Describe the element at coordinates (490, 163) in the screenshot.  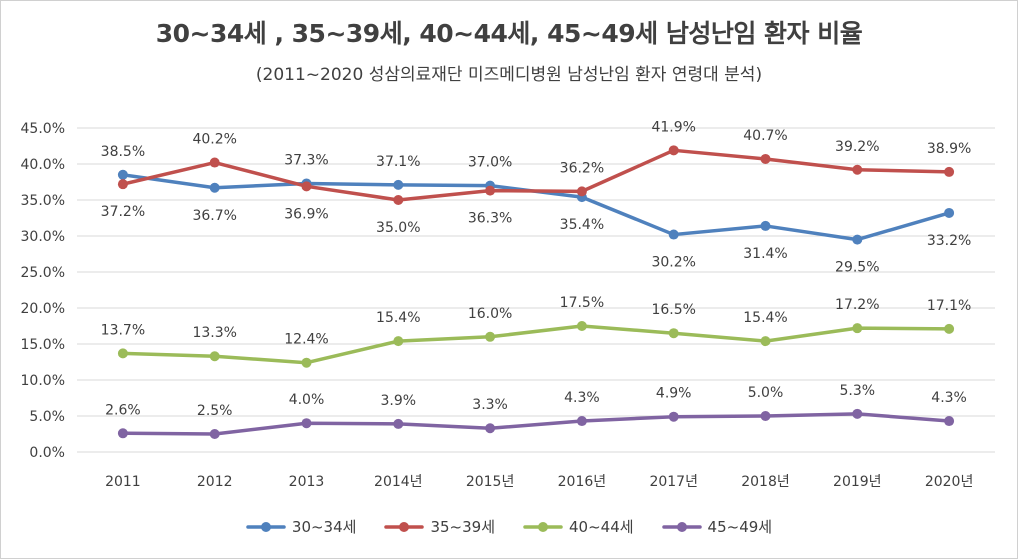
I see `data-label: 37.0%` at that location.